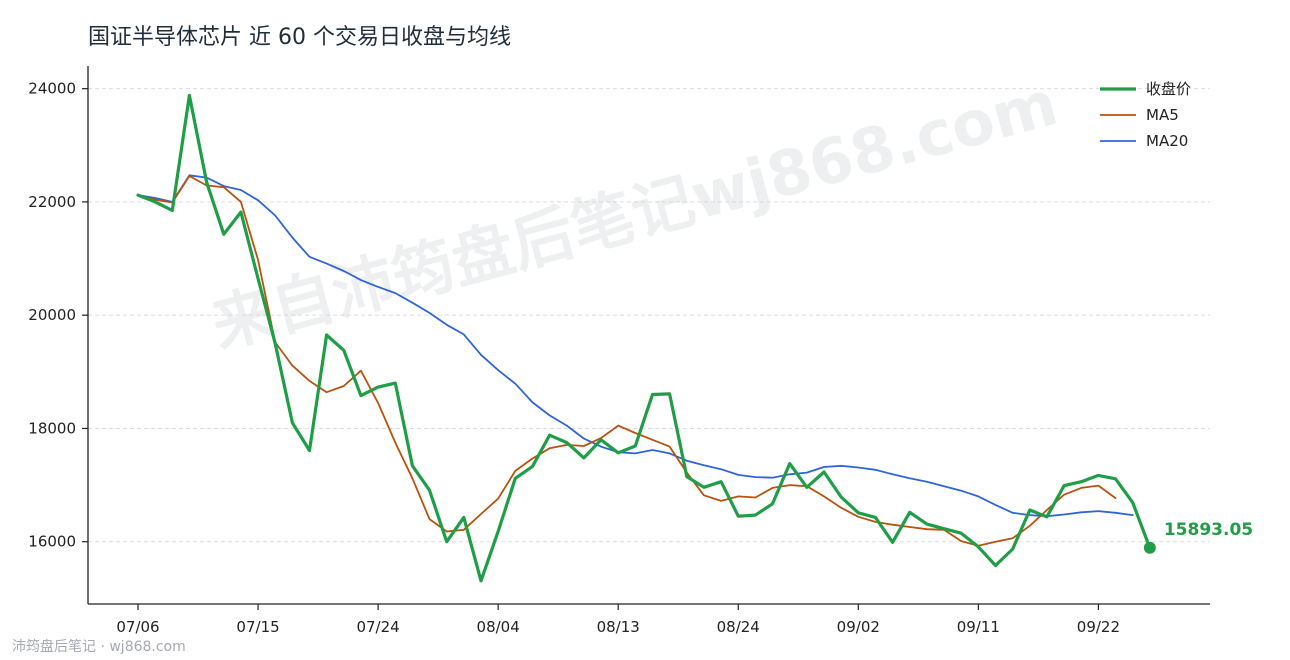 The image size is (1290, 660). I want to click on x-tick-label: 07/15, so click(257, 627).